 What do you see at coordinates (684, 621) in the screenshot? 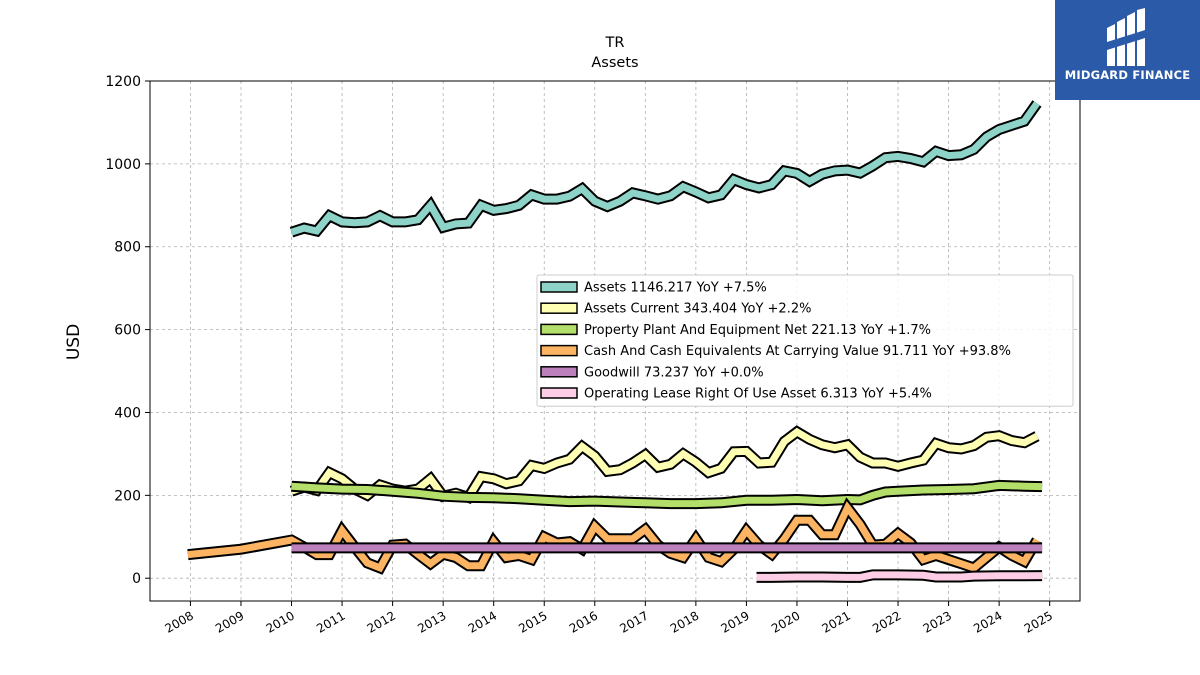
I see `x-tick-label: 2018` at bounding box center [684, 621].